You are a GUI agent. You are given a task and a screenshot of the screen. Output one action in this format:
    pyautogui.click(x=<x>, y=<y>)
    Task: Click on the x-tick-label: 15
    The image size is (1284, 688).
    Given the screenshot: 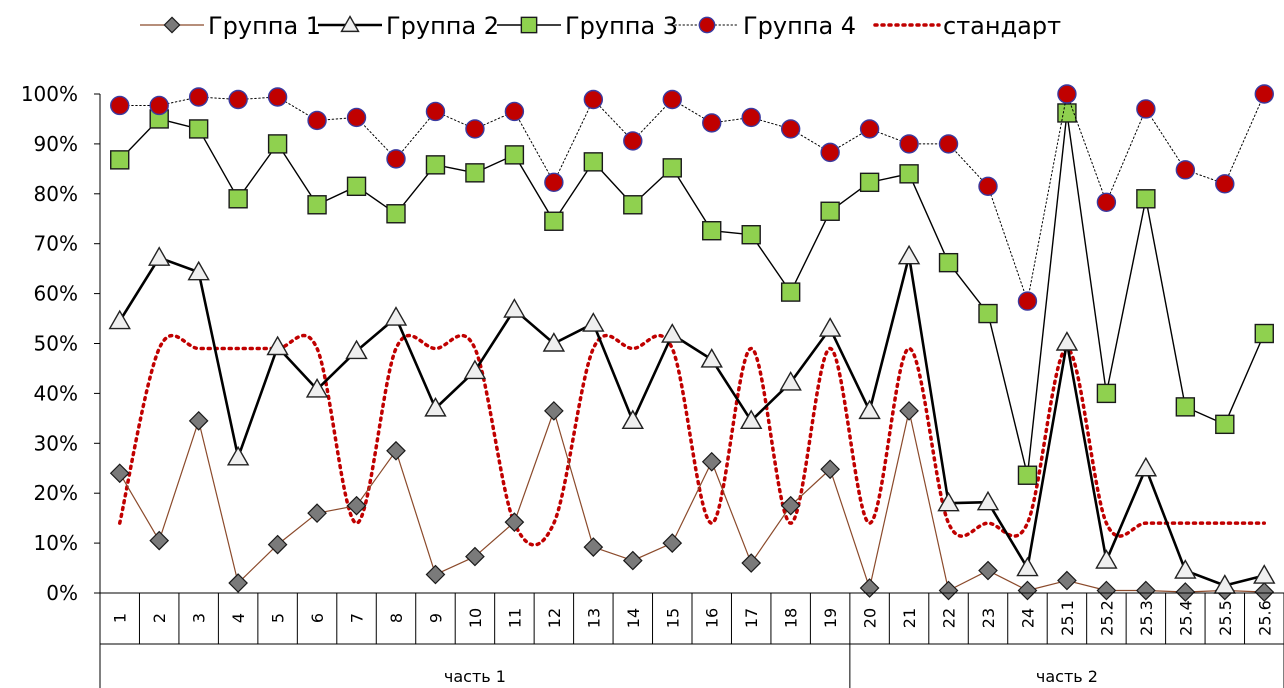 What is the action you would take?
    pyautogui.click(x=672, y=618)
    